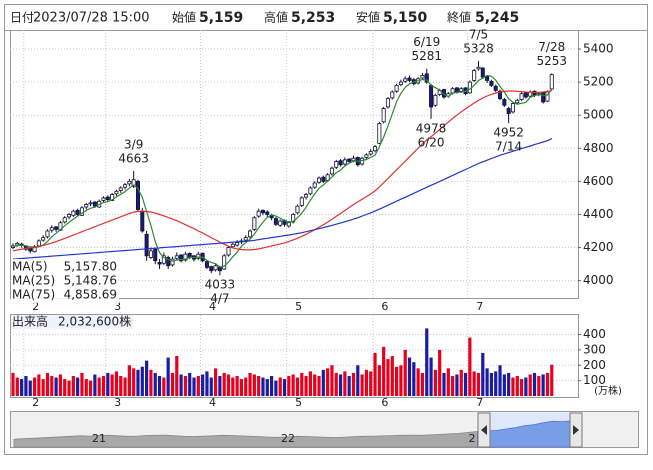 This screenshot has height=470, width=653. Describe the element at coordinates (426, 56) in the screenshot. I see `annotation-value: 5281` at that location.